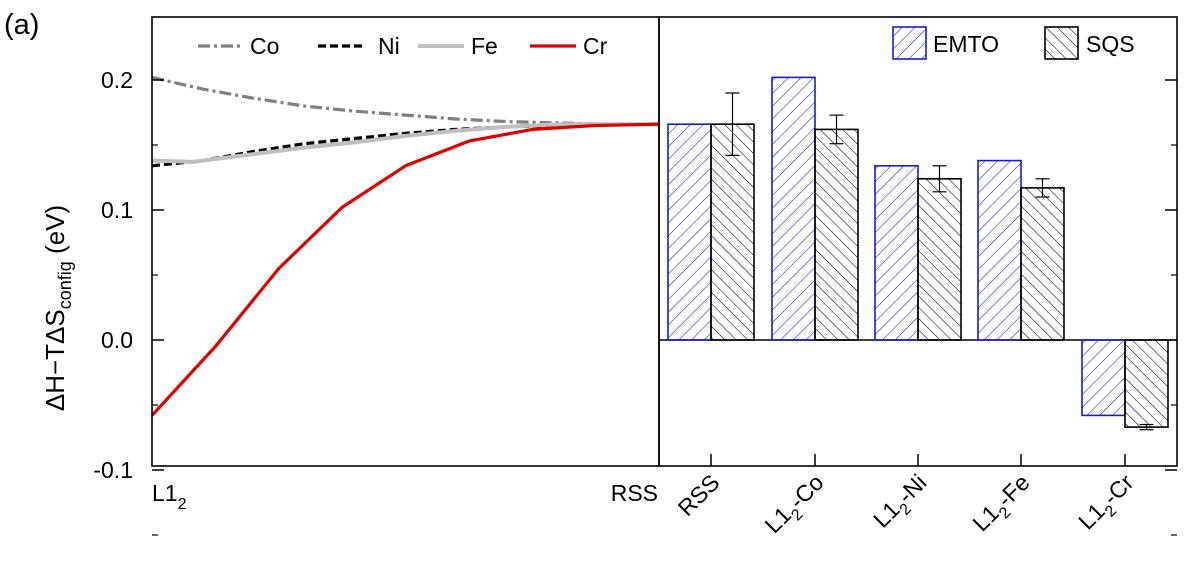 This screenshot has width=1197, height=573. I want to click on line-series-co, so click(405, 100).